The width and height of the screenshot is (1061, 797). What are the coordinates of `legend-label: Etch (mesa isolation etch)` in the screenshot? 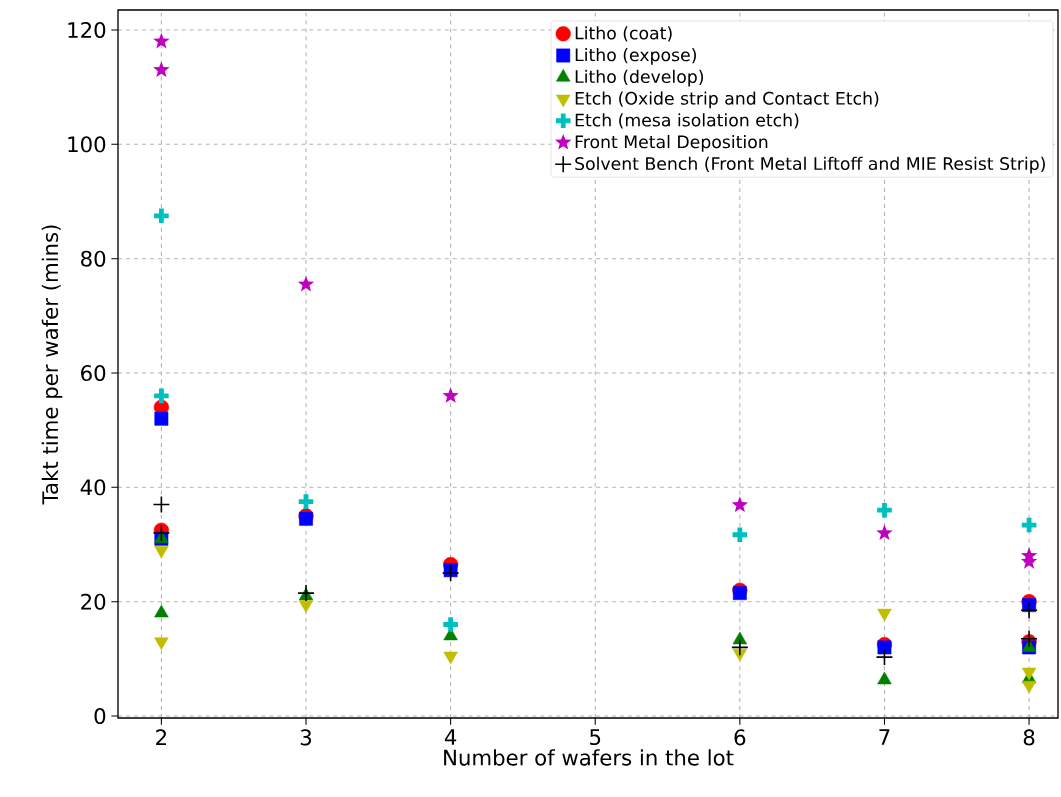 It's located at (687, 121).